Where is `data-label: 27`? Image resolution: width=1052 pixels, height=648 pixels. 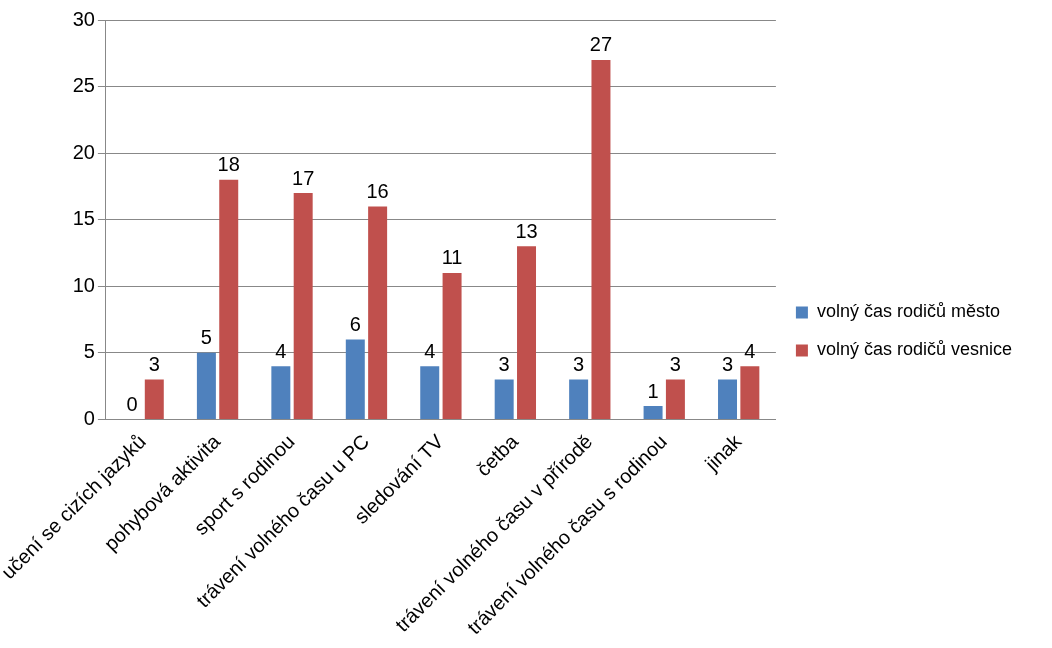 data-label: 27 is located at coordinates (601, 44).